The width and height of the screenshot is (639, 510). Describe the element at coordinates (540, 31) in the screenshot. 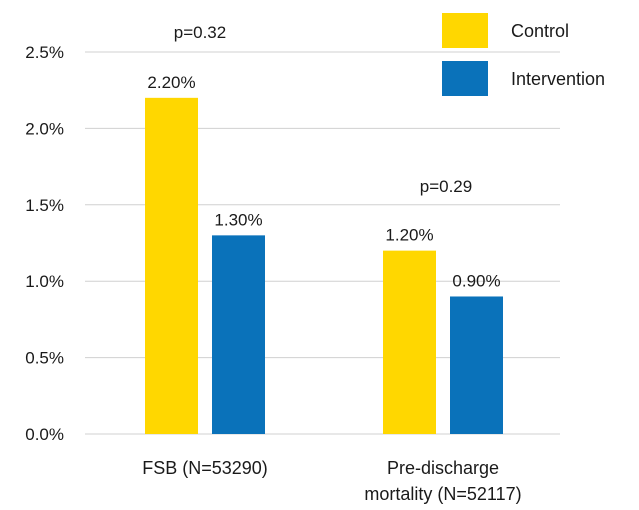

I see `legend-label-control: Control` at that location.